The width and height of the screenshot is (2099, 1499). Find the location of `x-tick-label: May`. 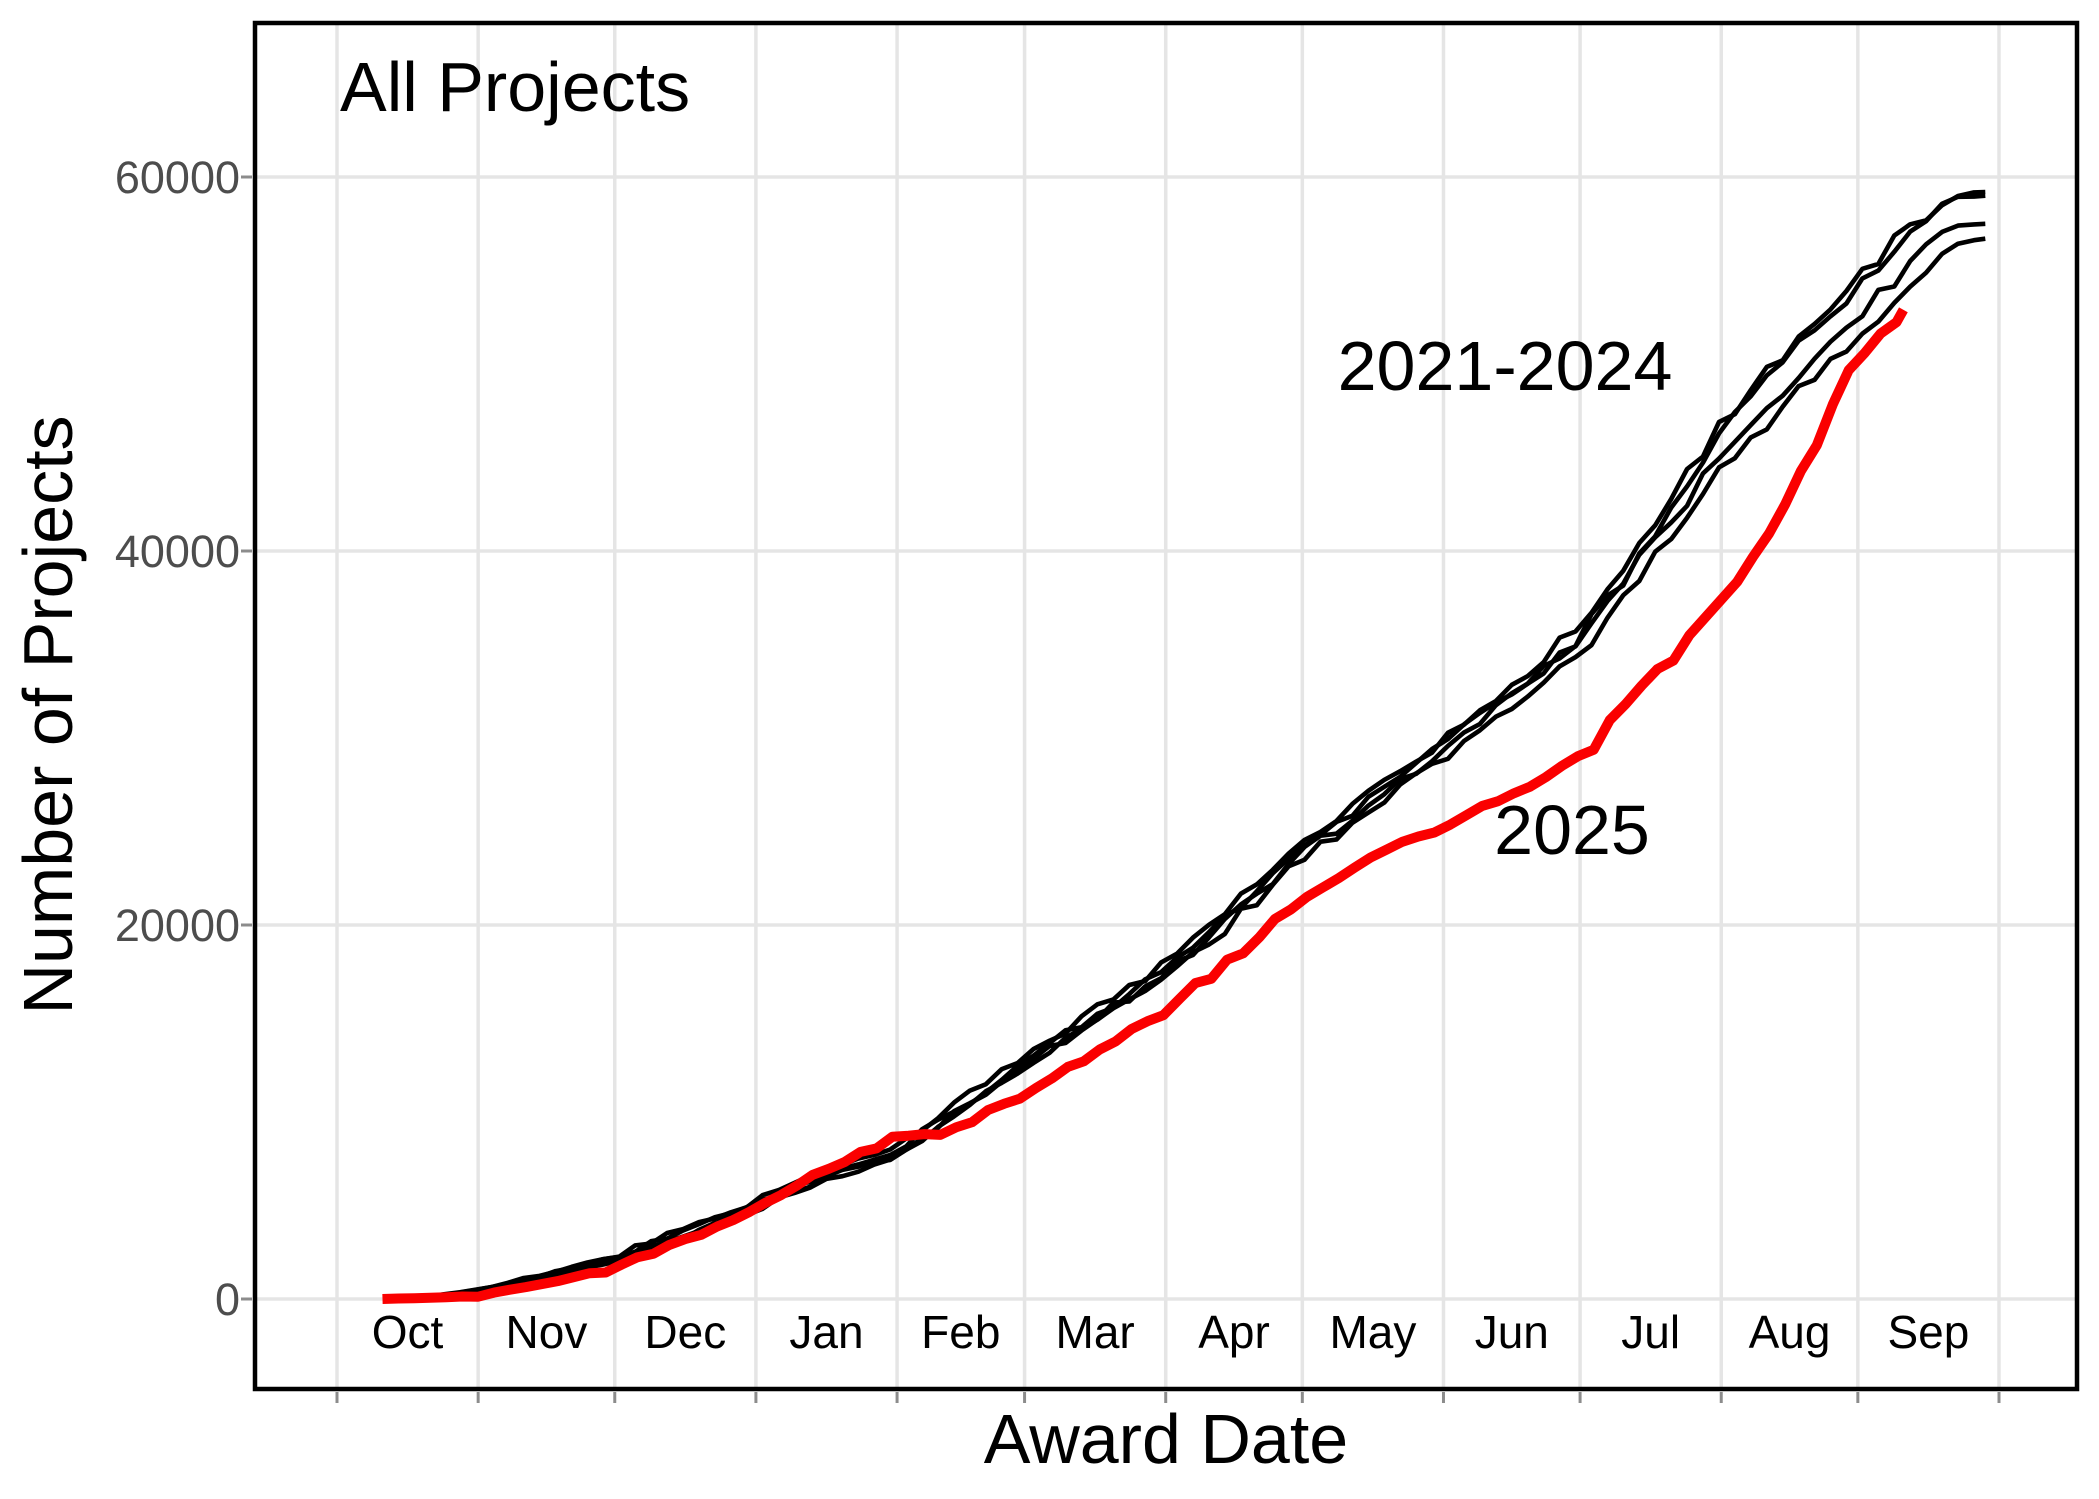

x-tick-label: May is located at coordinates (1373, 1332).